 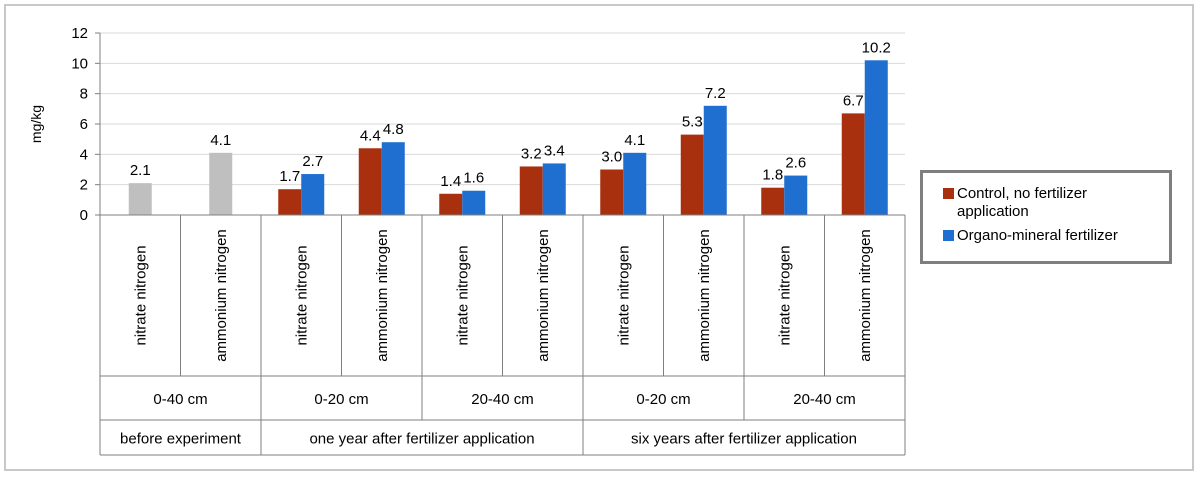 I want to click on data-label-fertilizer: 2.7, so click(x=312, y=161).